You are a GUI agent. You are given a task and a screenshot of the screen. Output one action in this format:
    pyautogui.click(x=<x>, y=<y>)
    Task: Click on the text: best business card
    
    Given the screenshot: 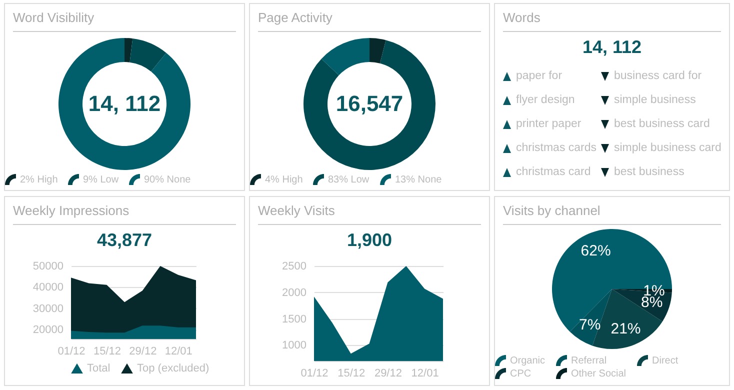 What is the action you would take?
    pyautogui.click(x=662, y=124)
    